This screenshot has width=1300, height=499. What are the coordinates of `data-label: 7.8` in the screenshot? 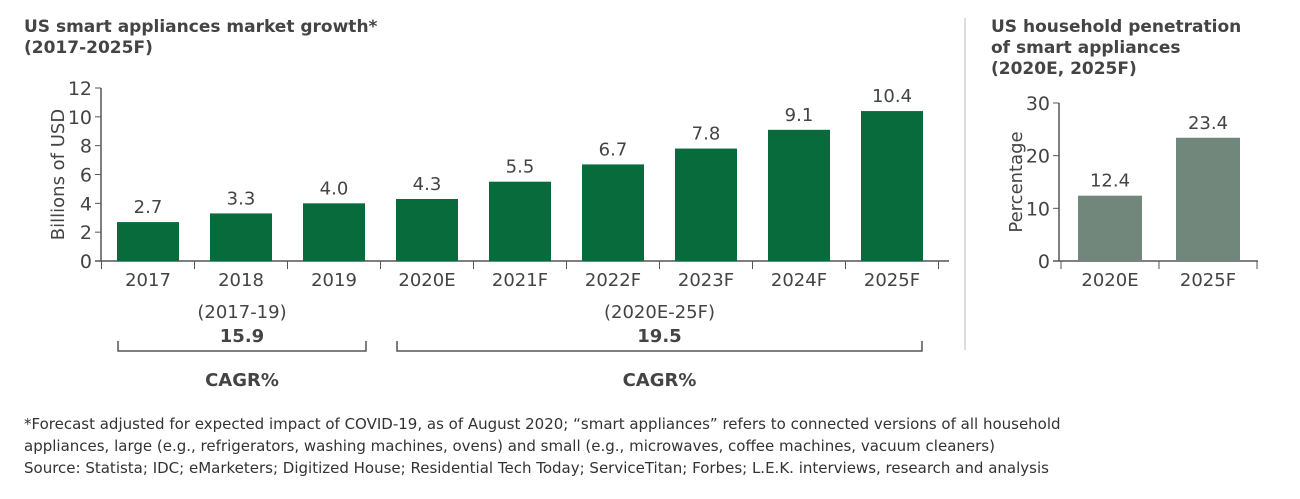 It's located at (706, 134).